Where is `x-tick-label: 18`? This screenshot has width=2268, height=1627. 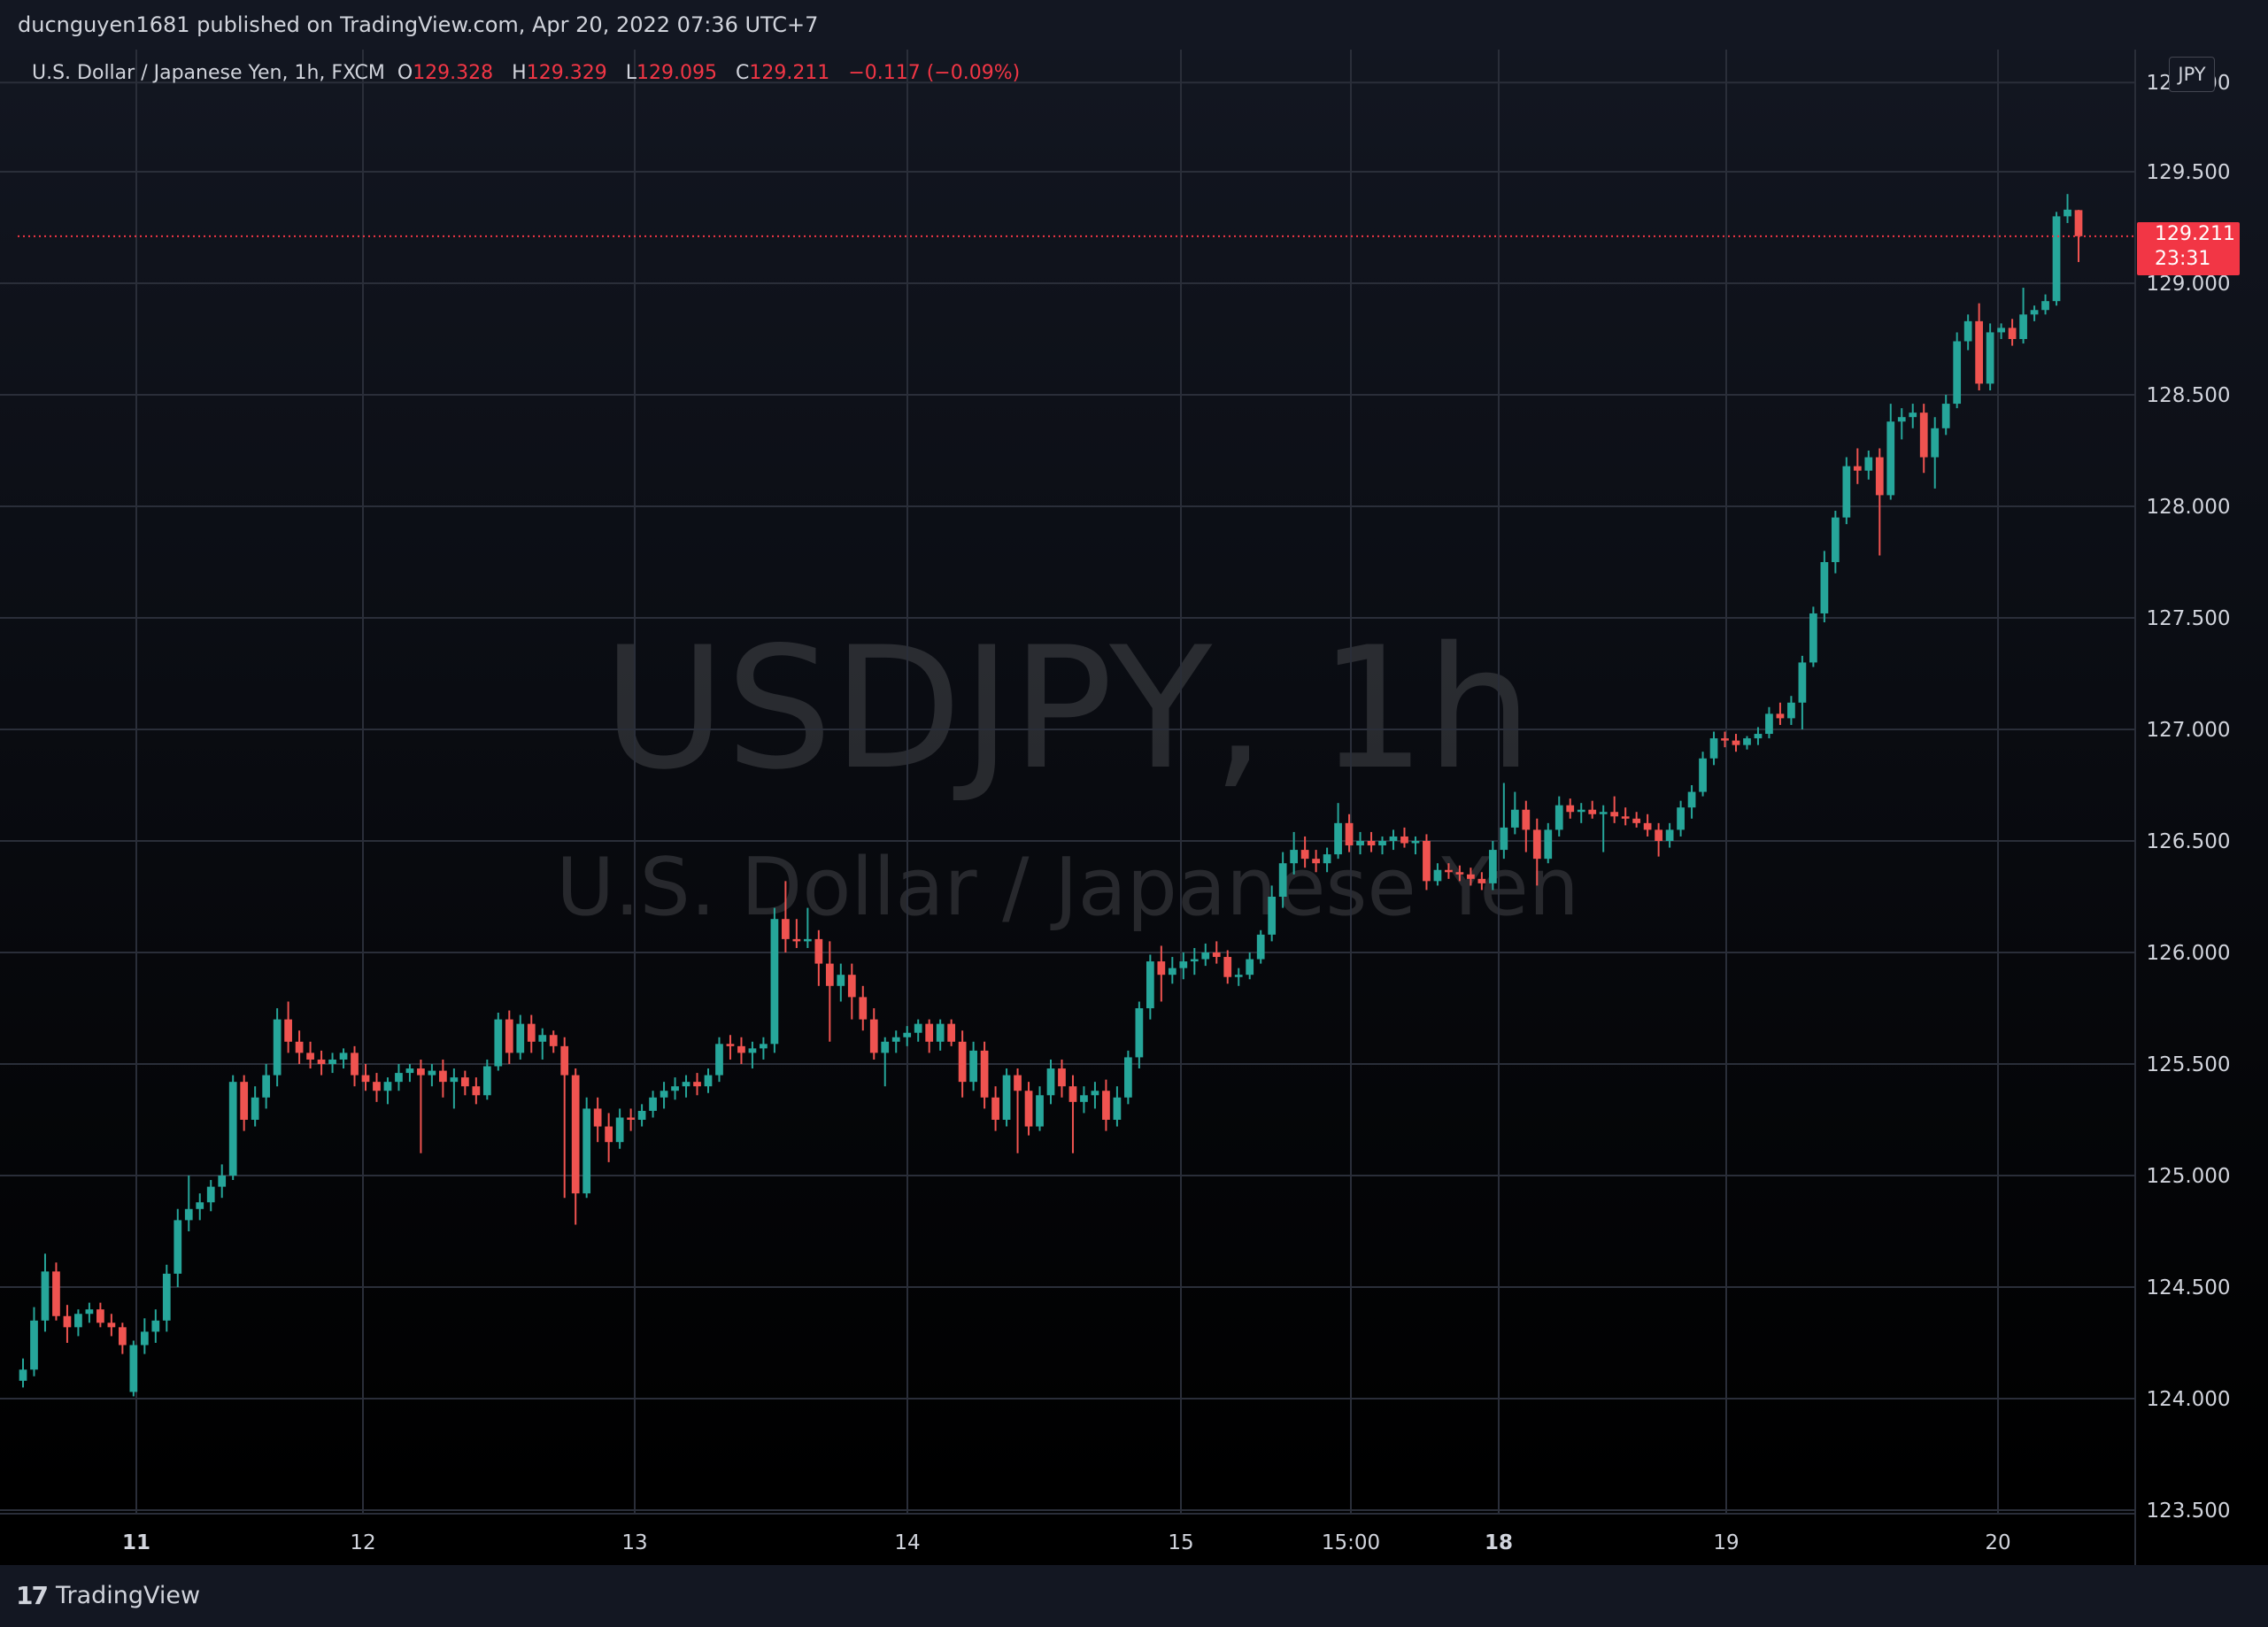 x-tick-label: 18 is located at coordinates (1499, 1542).